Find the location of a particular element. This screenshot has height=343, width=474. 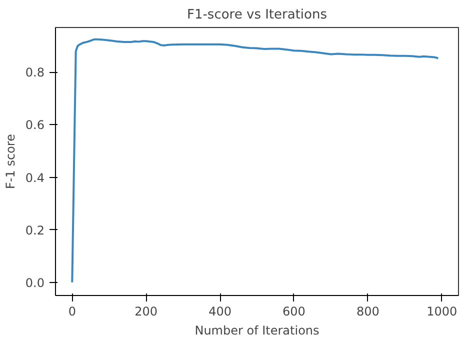

y-tick-label: 0.8 is located at coordinates (35, 73).